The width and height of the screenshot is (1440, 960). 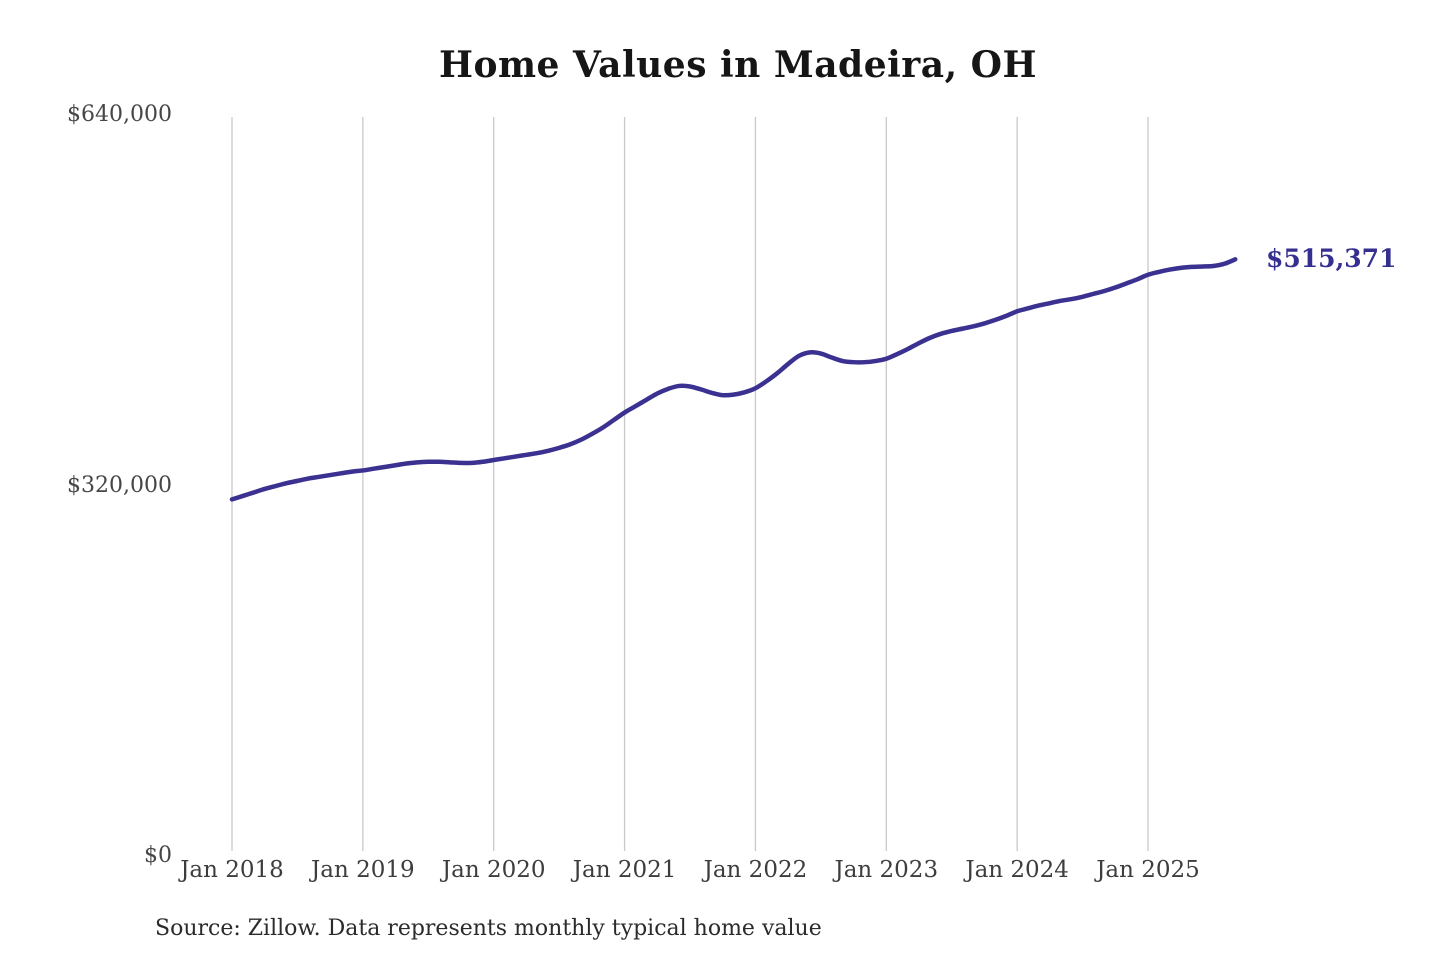 I want to click on y-axis-tick-label: $320,000, so click(x=119, y=485).